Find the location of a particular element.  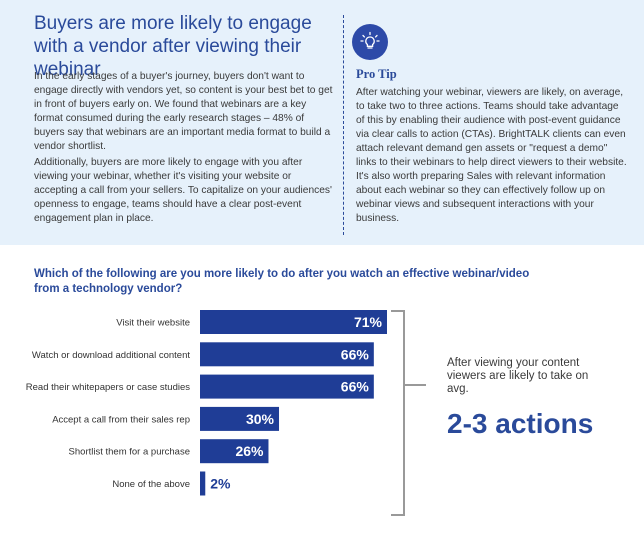

category-label: Read their whitepapers or case studies is located at coordinates (108, 387).